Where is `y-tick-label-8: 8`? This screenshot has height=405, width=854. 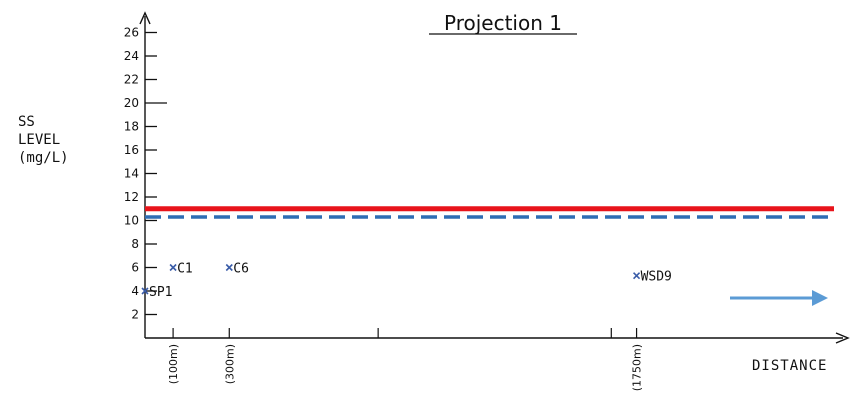 y-tick-label-8: 8 is located at coordinates (135, 244).